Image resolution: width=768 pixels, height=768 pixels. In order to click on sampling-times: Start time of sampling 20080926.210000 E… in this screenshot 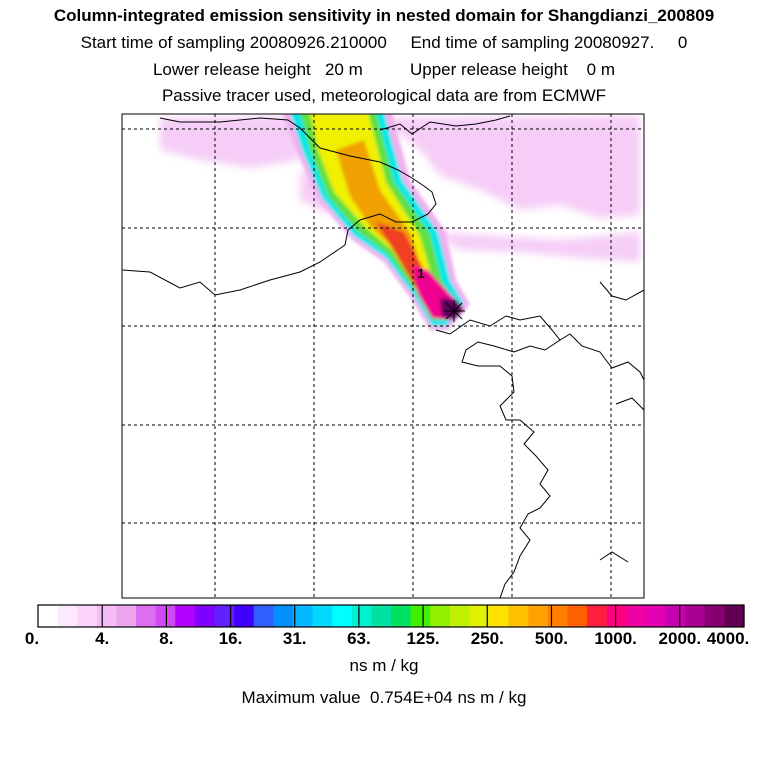, I will do `click(384, 42)`.